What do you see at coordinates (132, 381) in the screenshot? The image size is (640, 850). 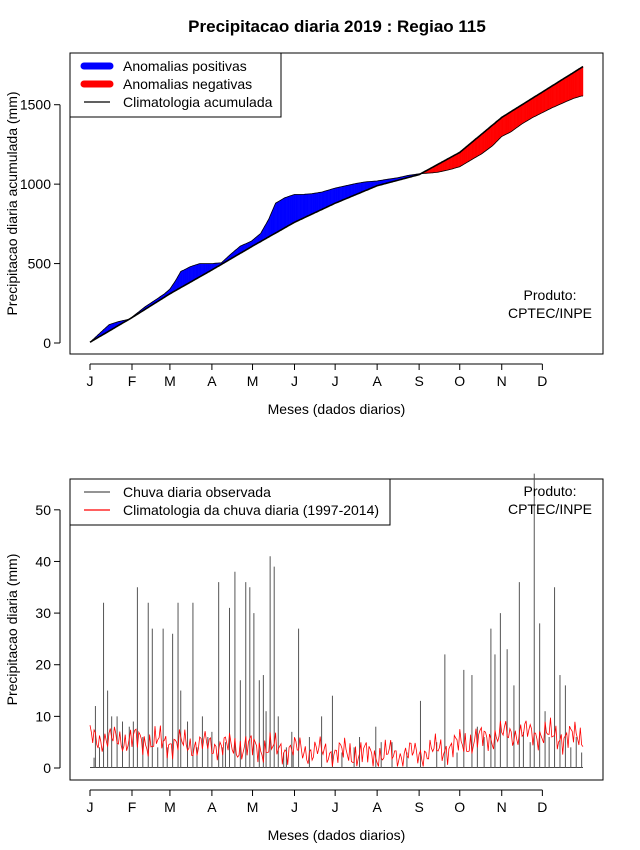 I see `x-tick-label: F` at bounding box center [132, 381].